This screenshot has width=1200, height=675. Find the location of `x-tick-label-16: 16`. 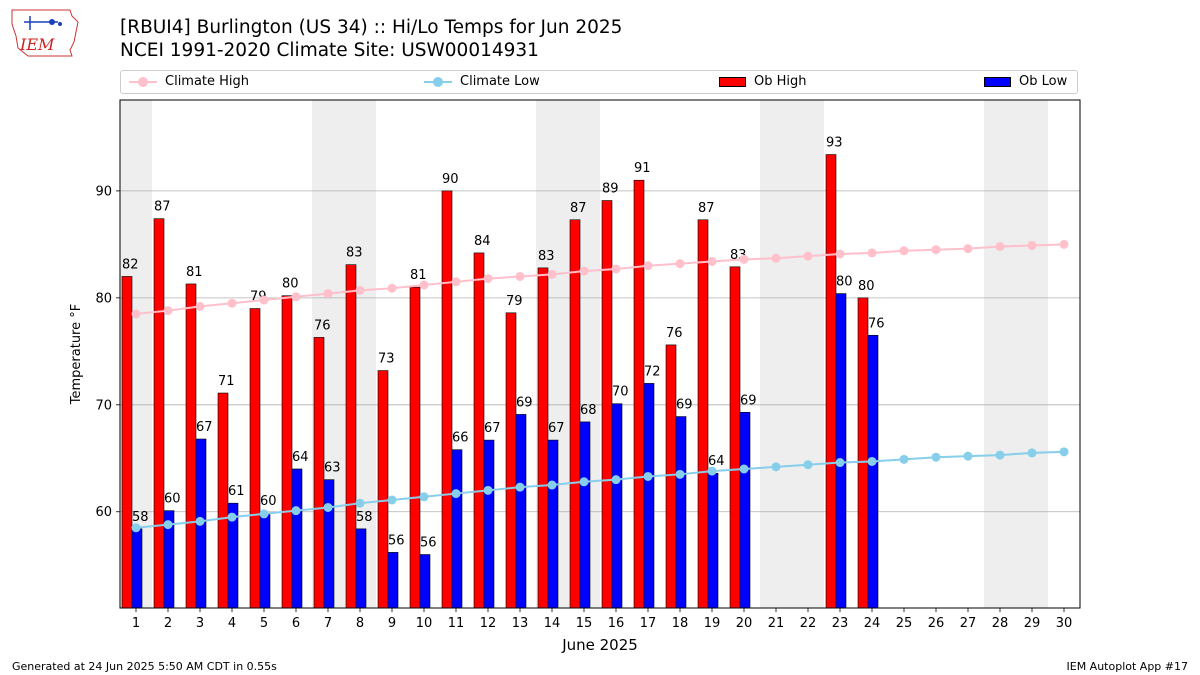

x-tick-label-16: 16 is located at coordinates (616, 623).